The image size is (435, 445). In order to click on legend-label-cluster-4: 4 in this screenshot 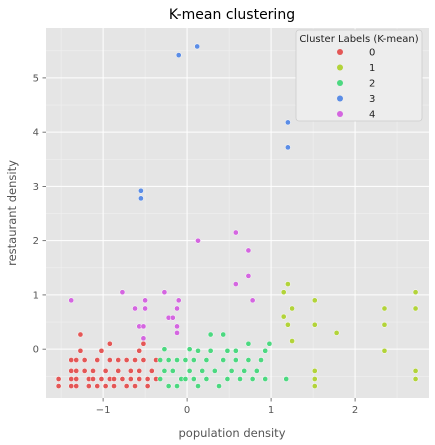, I will do `click(372, 115)`.